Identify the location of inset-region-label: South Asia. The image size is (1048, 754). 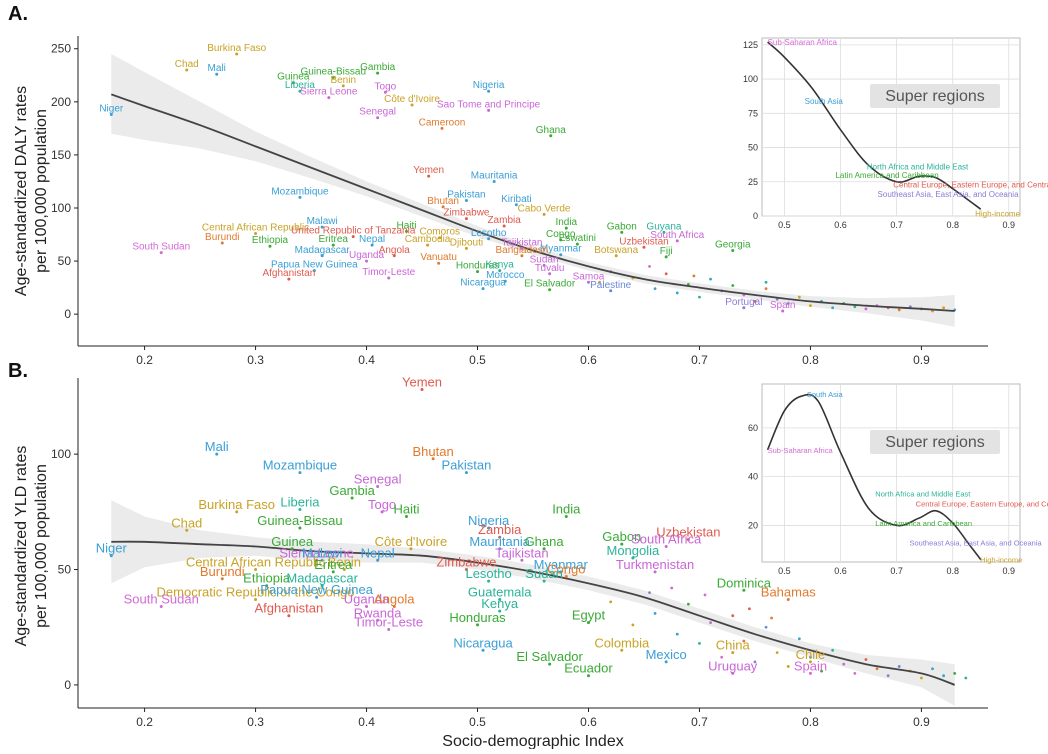
(825, 394).